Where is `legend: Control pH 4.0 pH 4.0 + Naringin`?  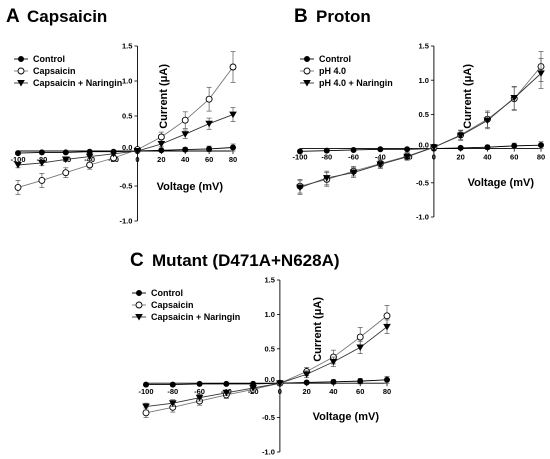 legend: Control pH 4.0 pH 4.0 + Naringin is located at coordinates (346, 71).